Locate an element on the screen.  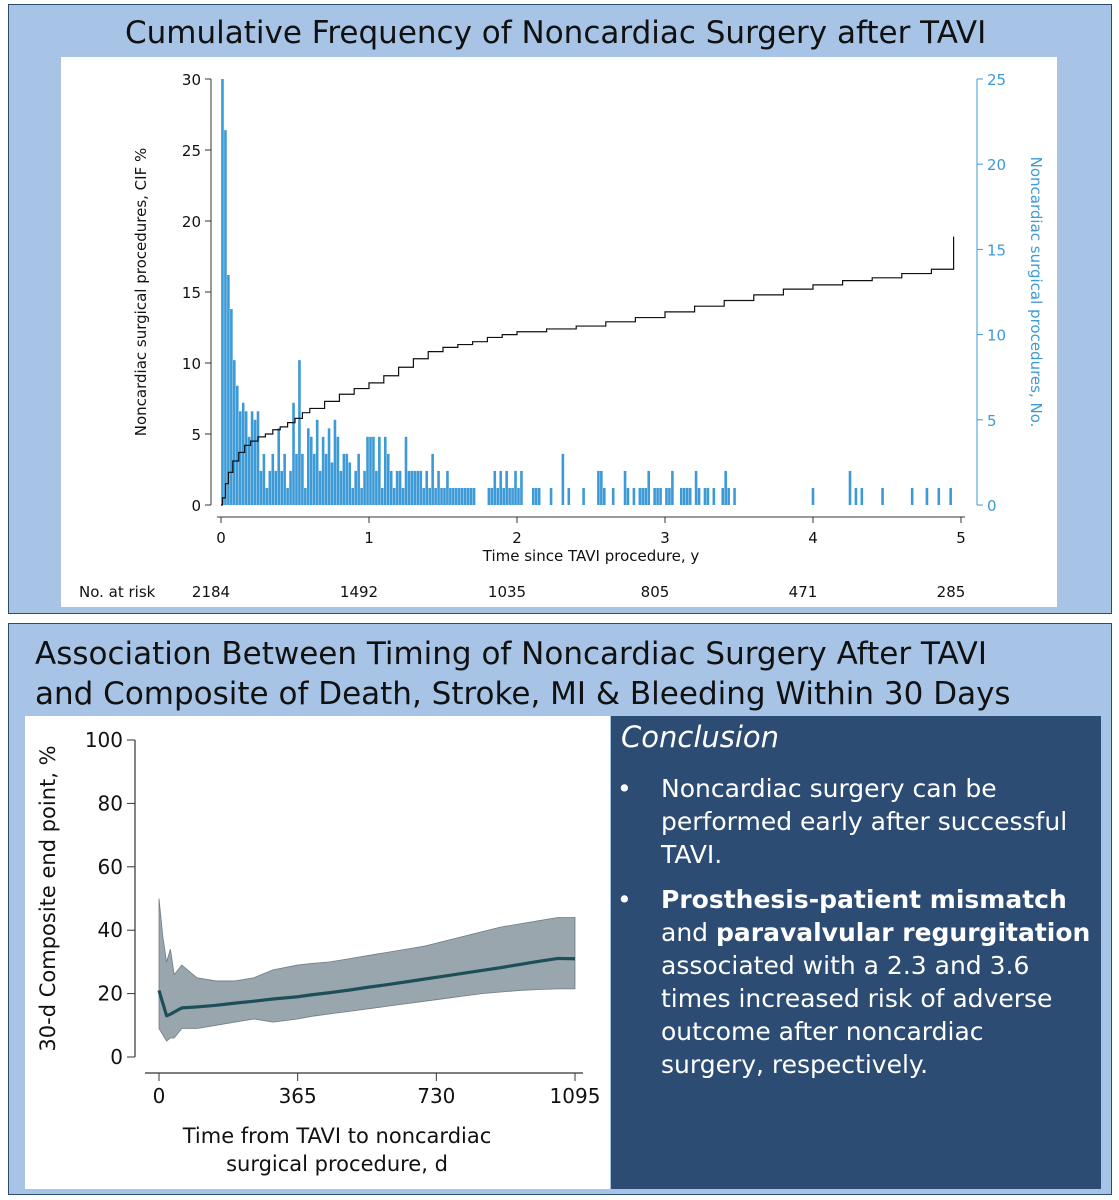
y-tick-label: 20 is located at coordinates (110, 994).